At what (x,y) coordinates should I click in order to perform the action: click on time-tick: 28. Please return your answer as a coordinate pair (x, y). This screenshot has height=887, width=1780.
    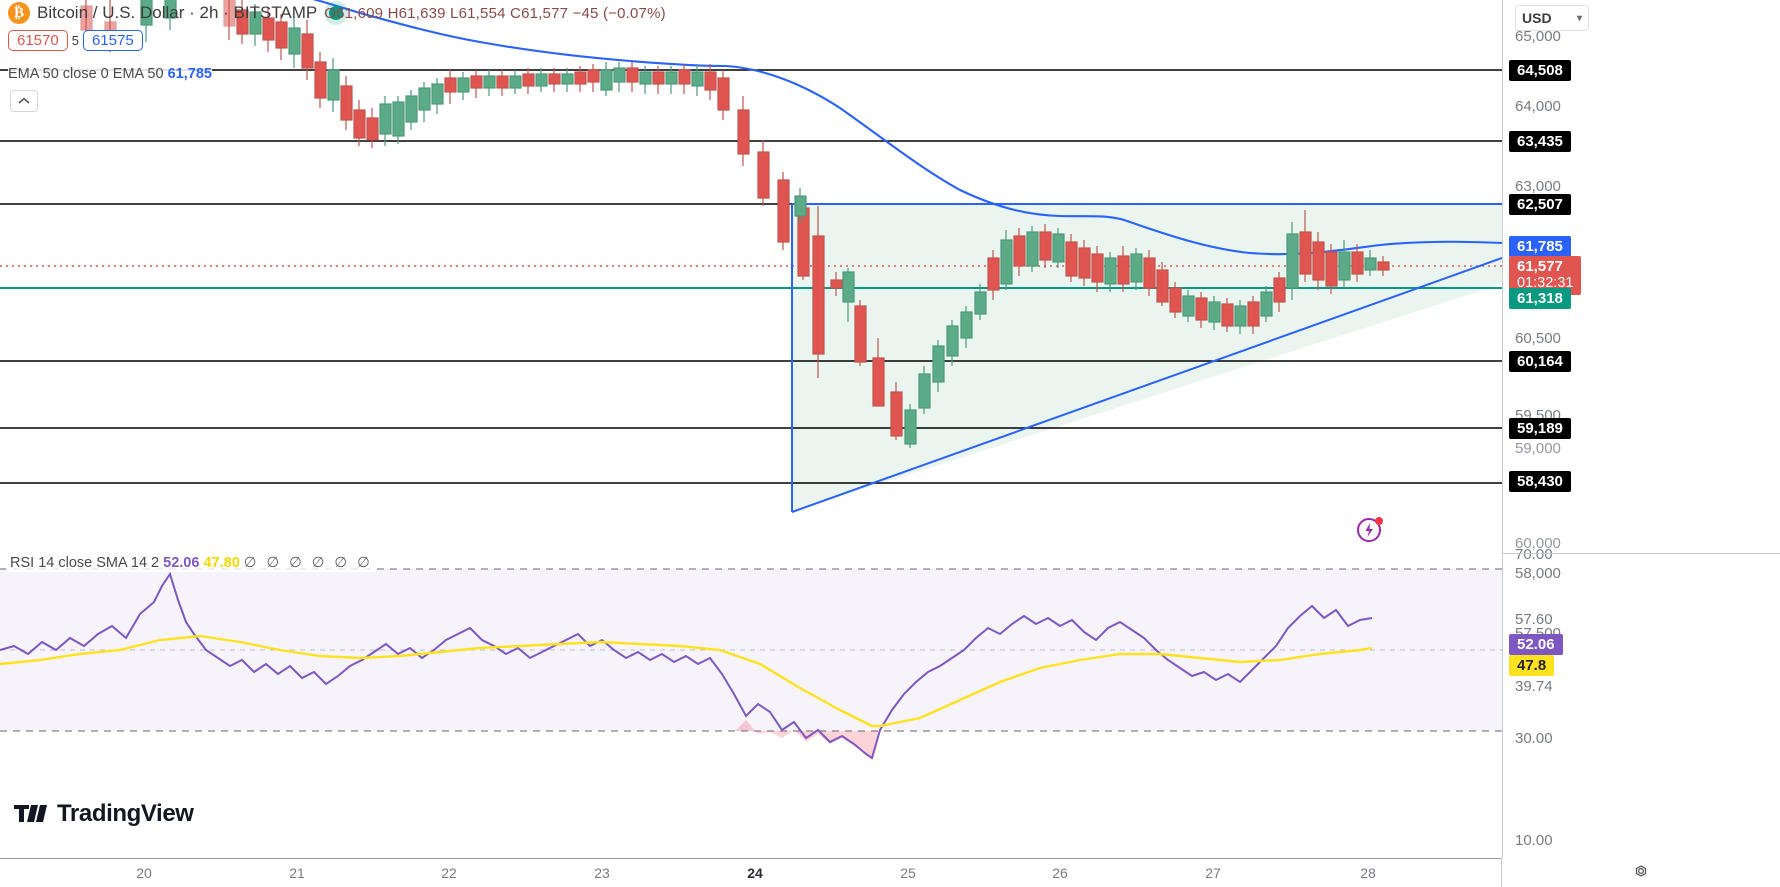
    Looking at the image, I should click on (1368, 873).